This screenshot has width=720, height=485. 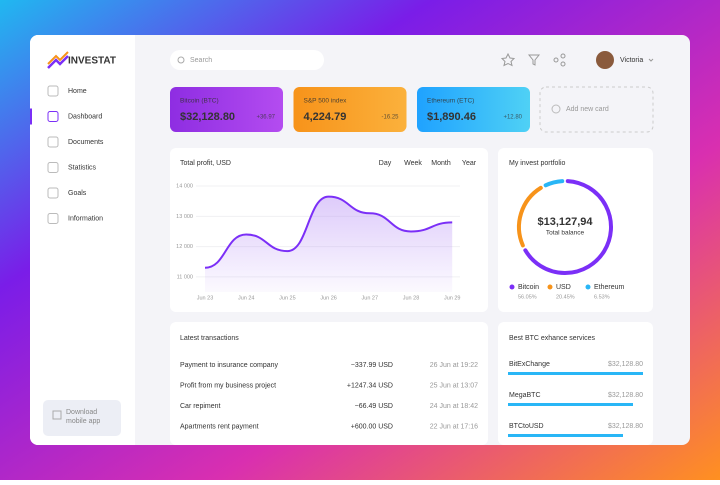 I want to click on transaction-date: 22 Jun at 17:16, so click(x=454, y=426).